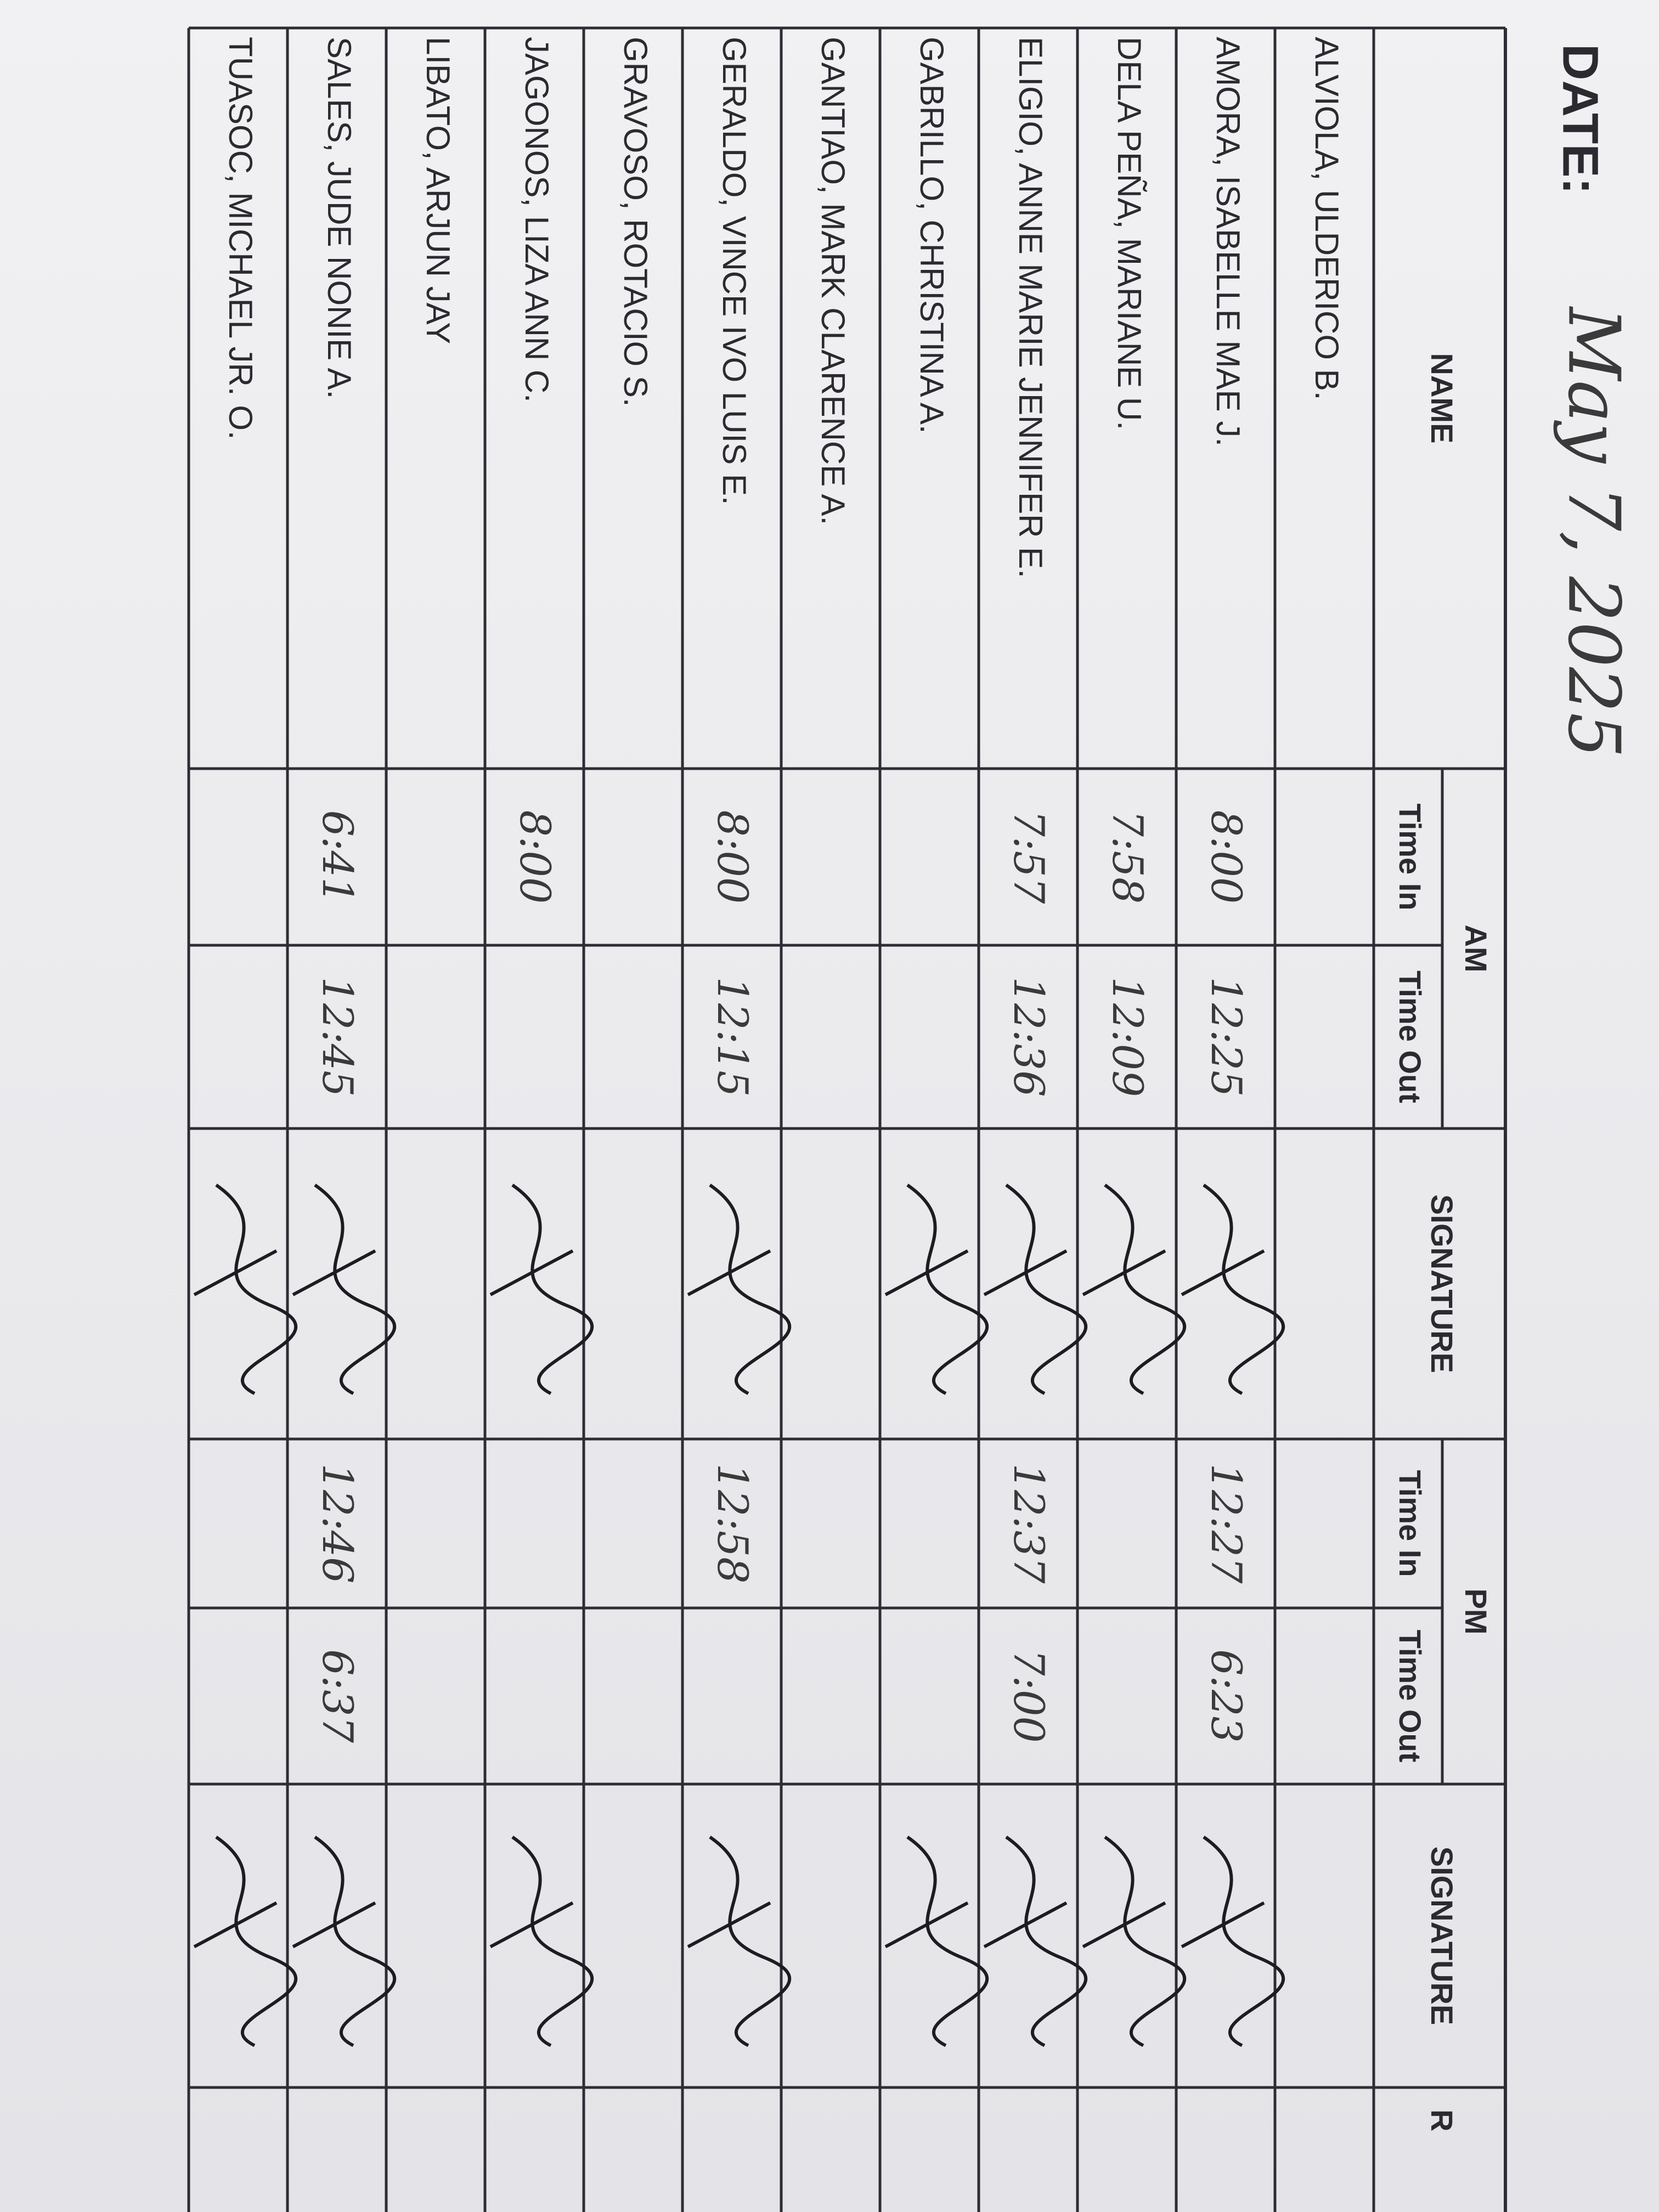 The height and width of the screenshot is (2212, 1659). I want to click on time-entry: 12:25, so click(1226, 1037).